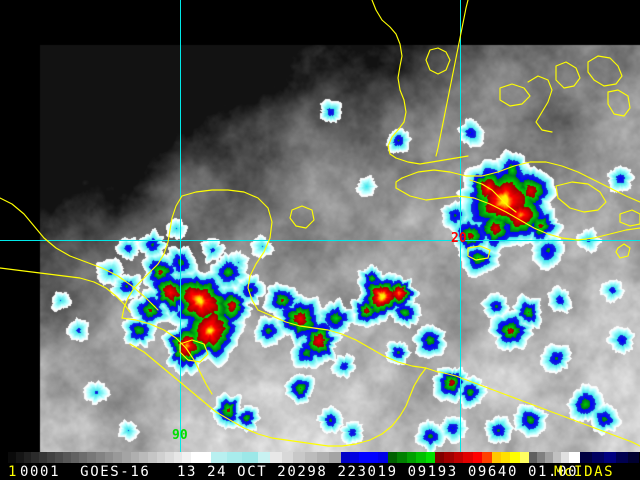 This screenshot has height=480, width=640. I want to click on satellite-id-label: 0001 GOES-16, so click(85, 472).